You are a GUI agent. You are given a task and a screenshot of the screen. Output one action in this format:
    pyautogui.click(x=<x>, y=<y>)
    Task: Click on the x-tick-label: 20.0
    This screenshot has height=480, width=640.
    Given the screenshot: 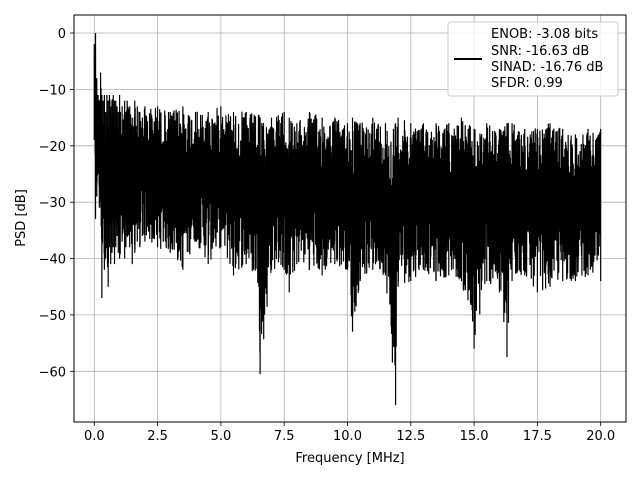 What is the action you would take?
    pyautogui.click(x=600, y=436)
    